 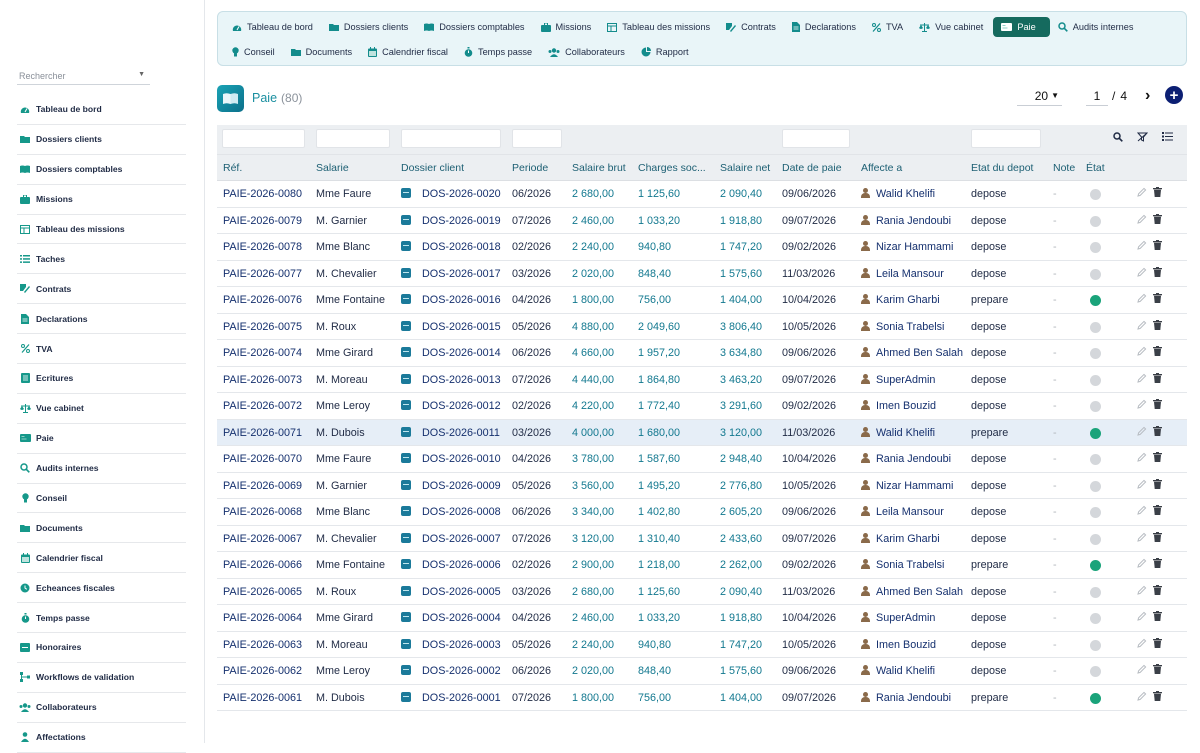 What do you see at coordinates (1097, 27) in the screenshot?
I see `nav-tab-audits-internes: Audits internes` at bounding box center [1097, 27].